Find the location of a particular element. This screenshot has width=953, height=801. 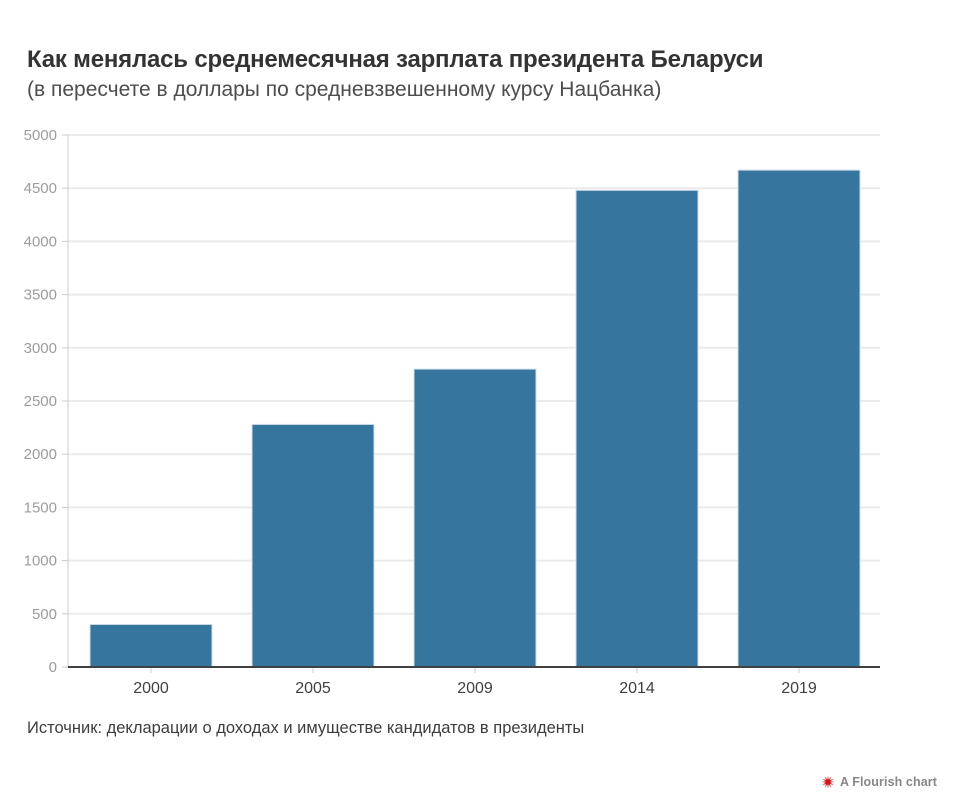

flourish-credit-label: A Flourish chart is located at coordinates (888, 782).